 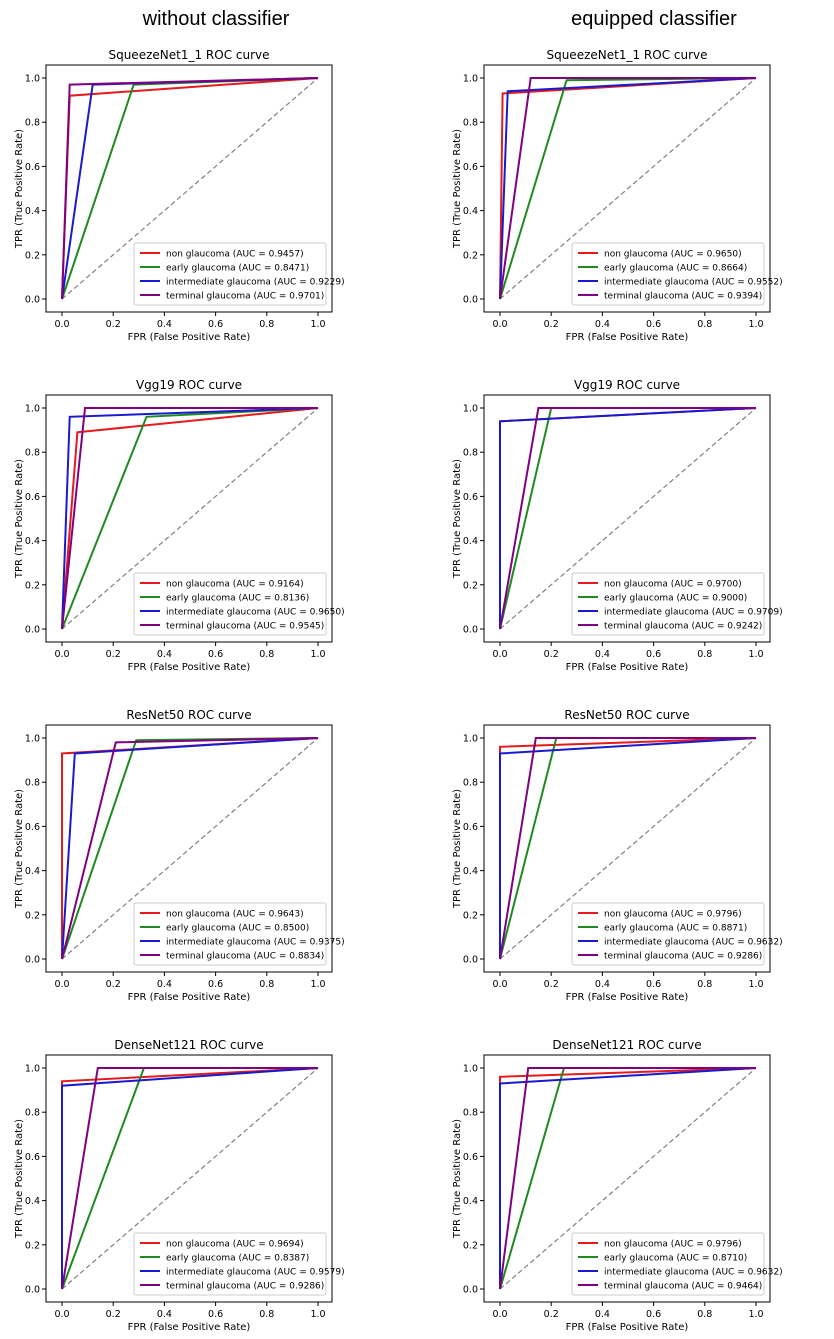 I want to click on legend-label: terminal glaucoma (AUC = 0.9242), so click(x=683, y=626).